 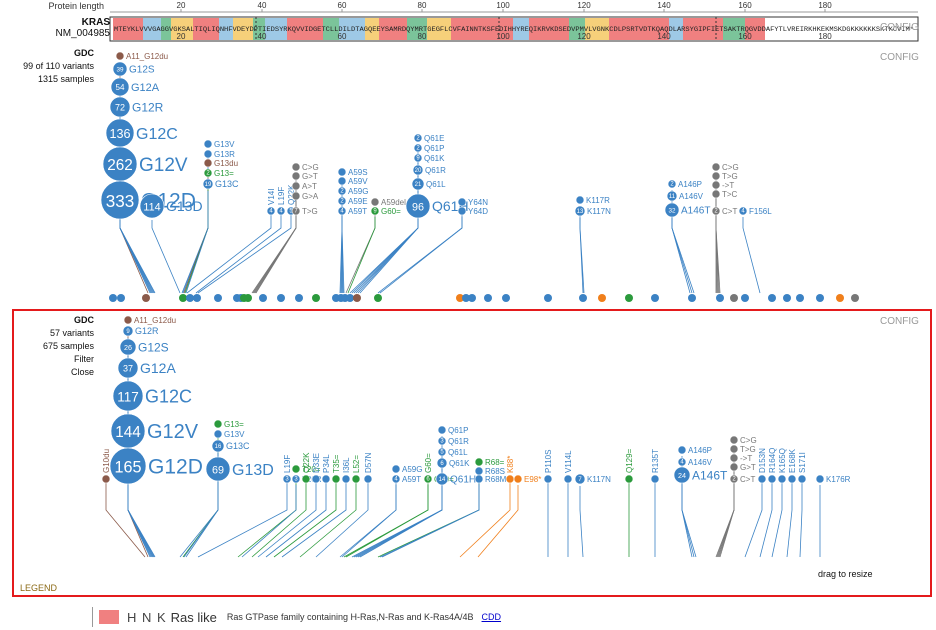 What do you see at coordinates (357, 211) in the screenshot?
I see `top-mutation-label: A59T` at bounding box center [357, 211].